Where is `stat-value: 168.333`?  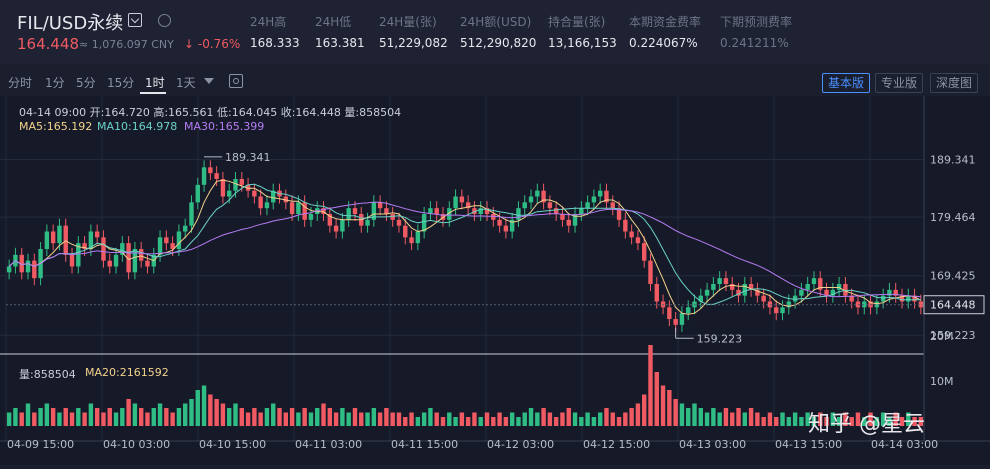
stat-value: 168.333 is located at coordinates (275, 43).